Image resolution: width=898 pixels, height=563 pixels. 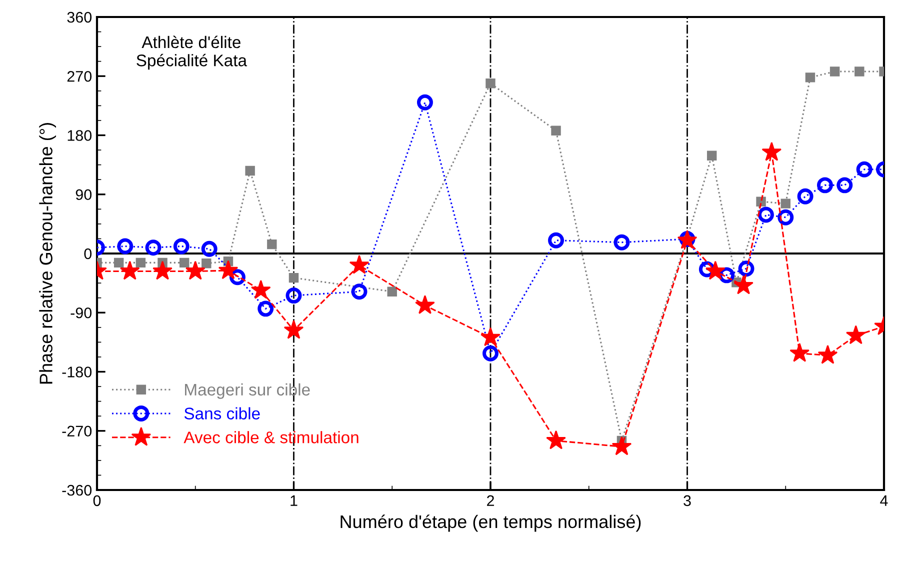 What do you see at coordinates (77, 490) in the screenshot?
I see `y-tick-label: -360` at bounding box center [77, 490].